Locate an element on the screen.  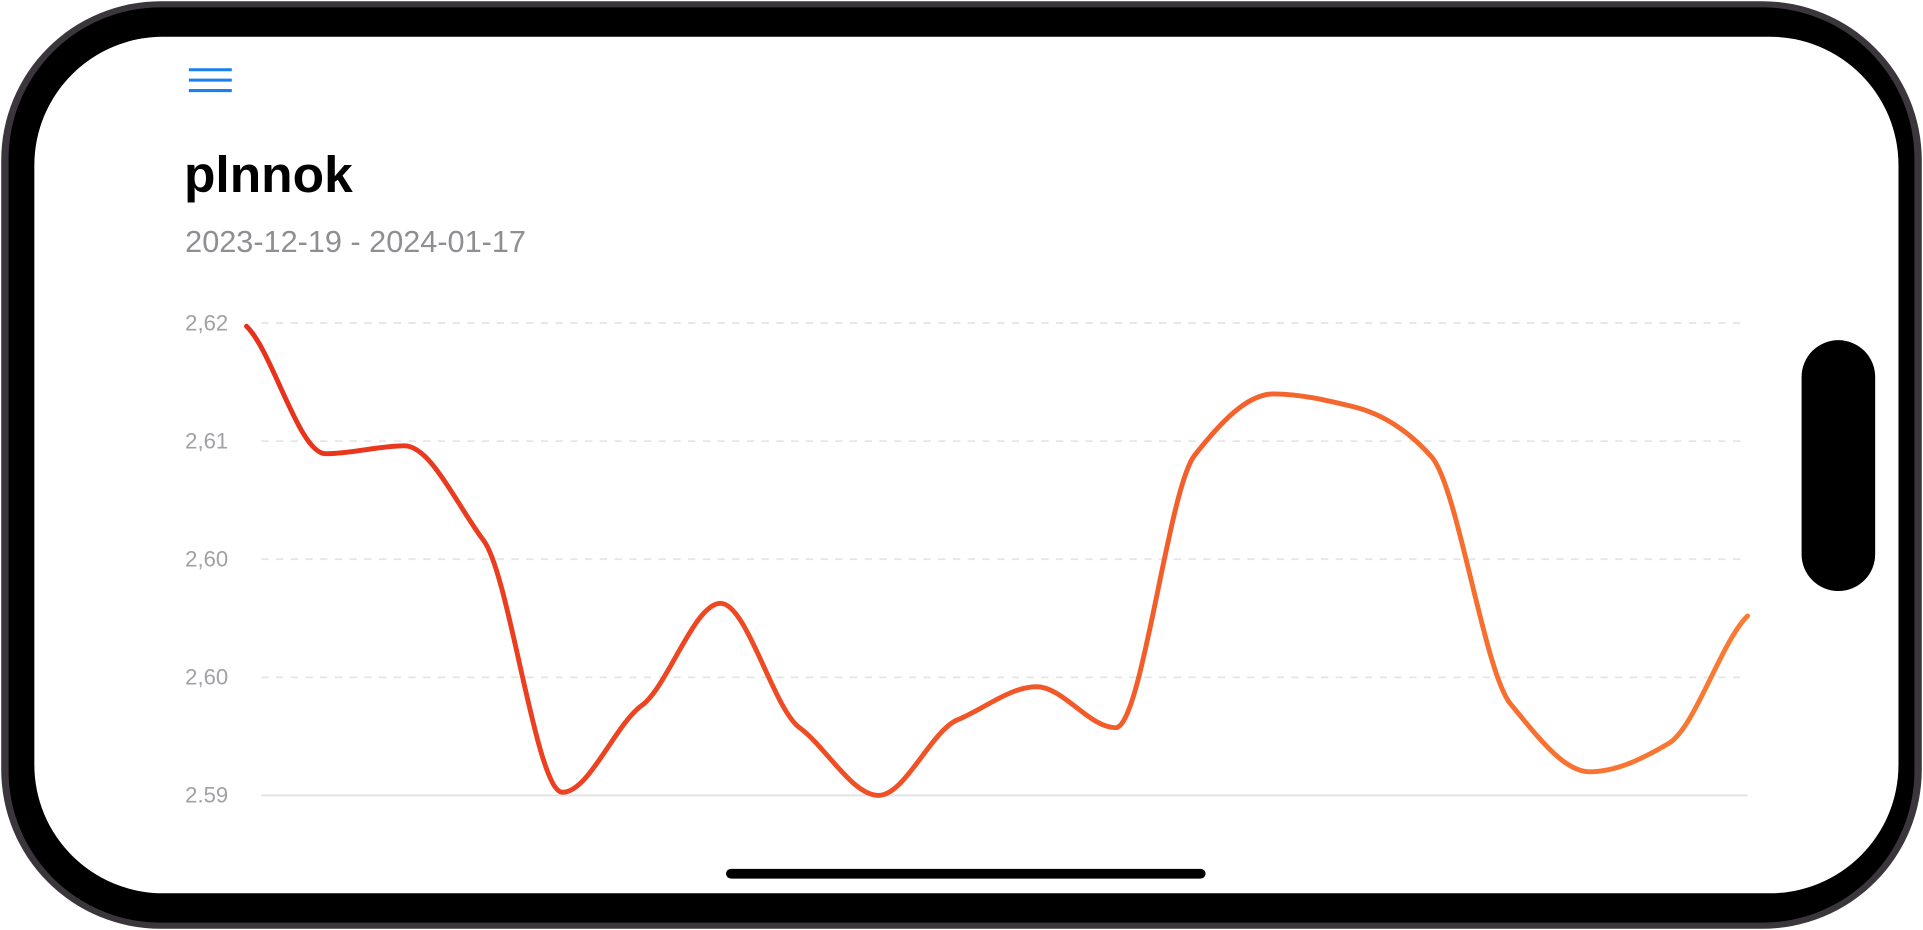
menu-button is located at coordinates (210, 80).